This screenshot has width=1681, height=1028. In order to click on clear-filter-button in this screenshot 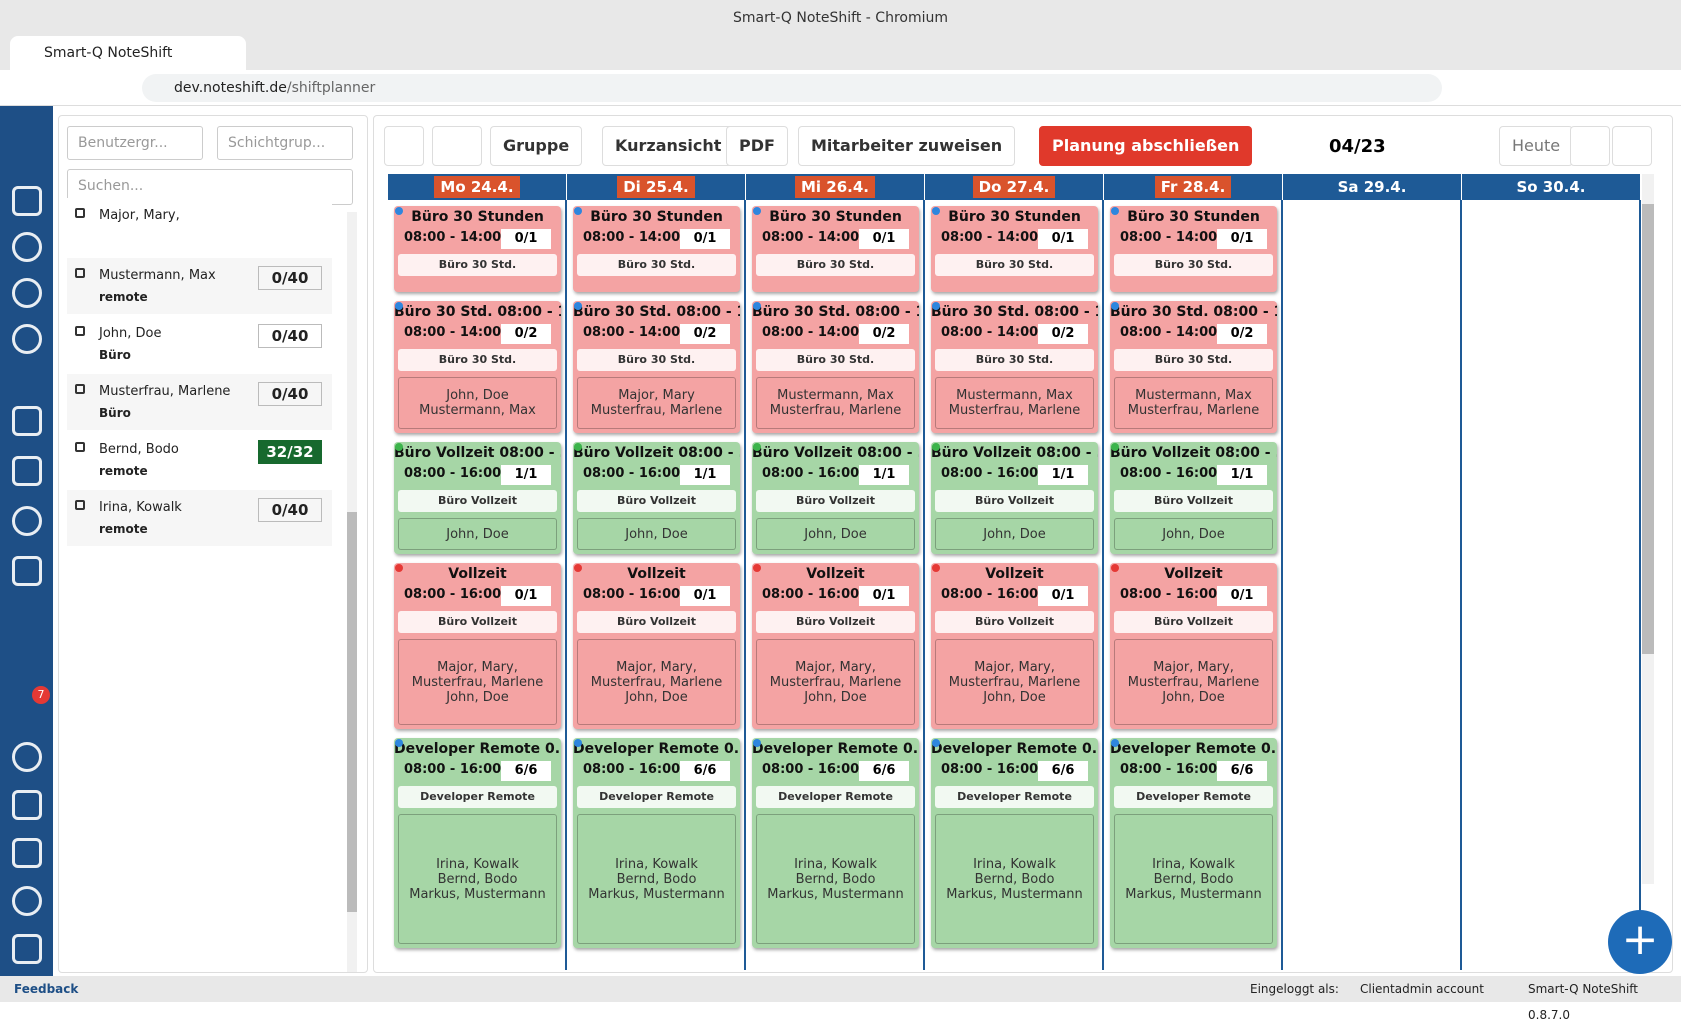, I will do `click(457, 146)`.